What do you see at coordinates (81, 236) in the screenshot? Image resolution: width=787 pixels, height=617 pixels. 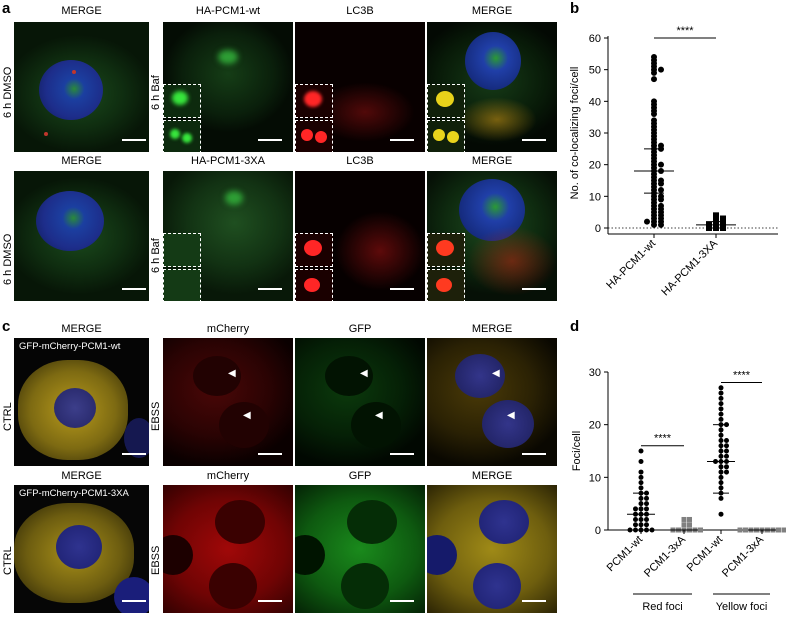 I see `a-row2-merge-image` at bounding box center [81, 236].